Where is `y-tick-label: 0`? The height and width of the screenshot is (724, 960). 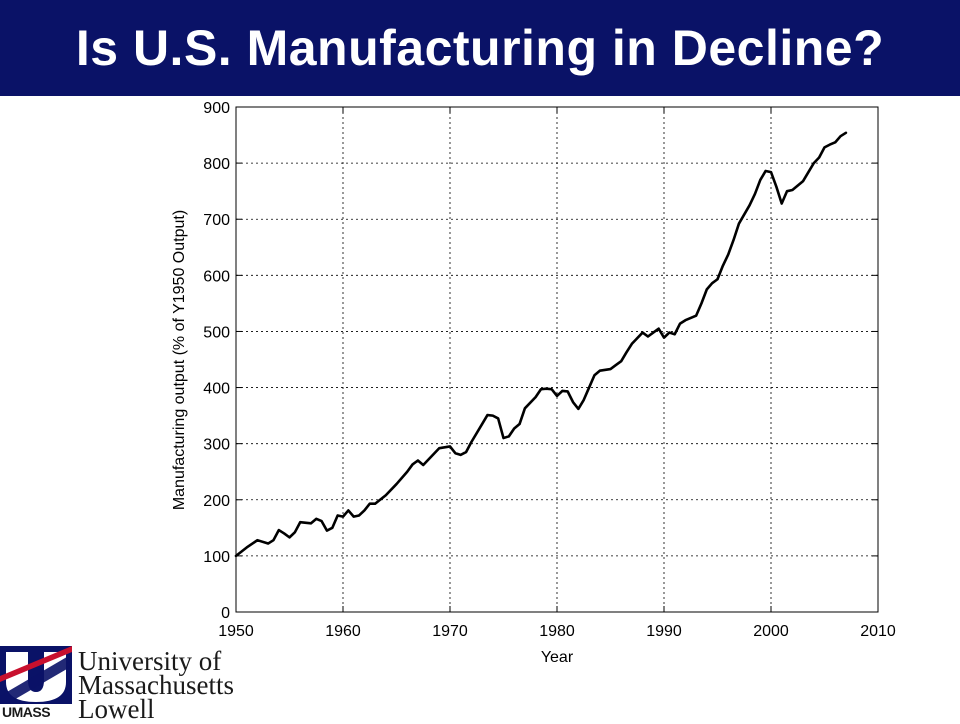
y-tick-label: 0 is located at coordinates (225, 613).